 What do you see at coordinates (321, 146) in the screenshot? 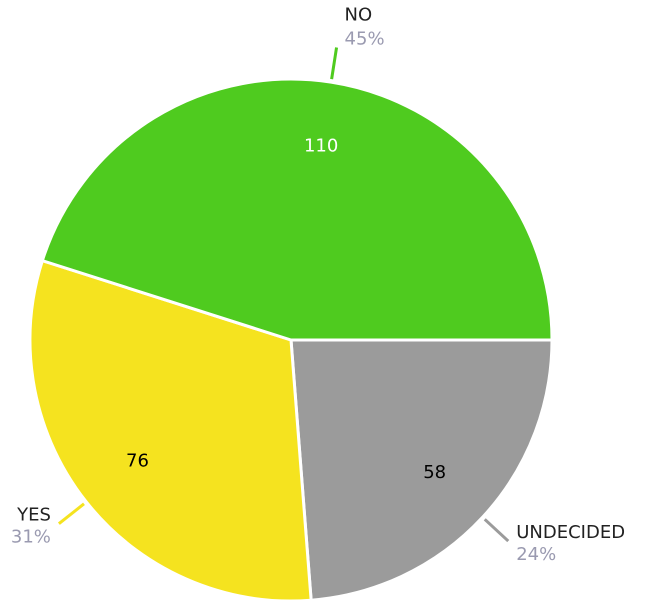
I see `slice-value-label: 110` at bounding box center [321, 146].